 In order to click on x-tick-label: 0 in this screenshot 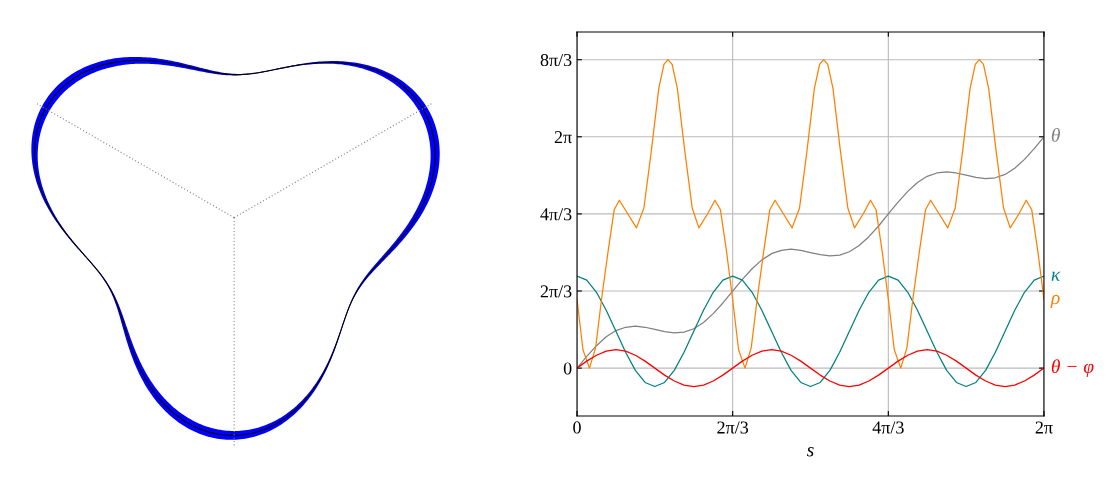, I will do `click(577, 427)`.